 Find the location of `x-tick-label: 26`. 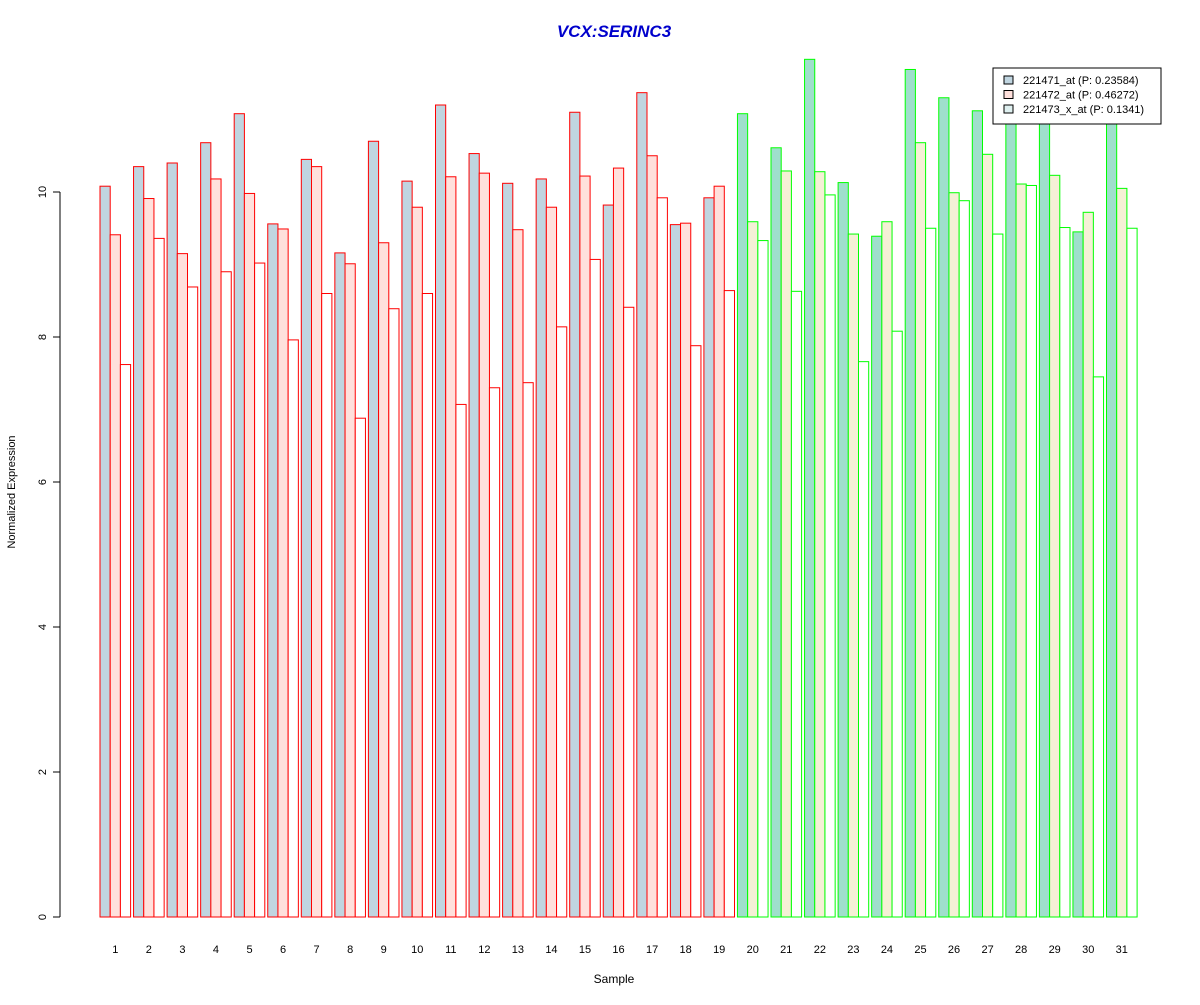

x-tick-label: 26 is located at coordinates (954, 950).